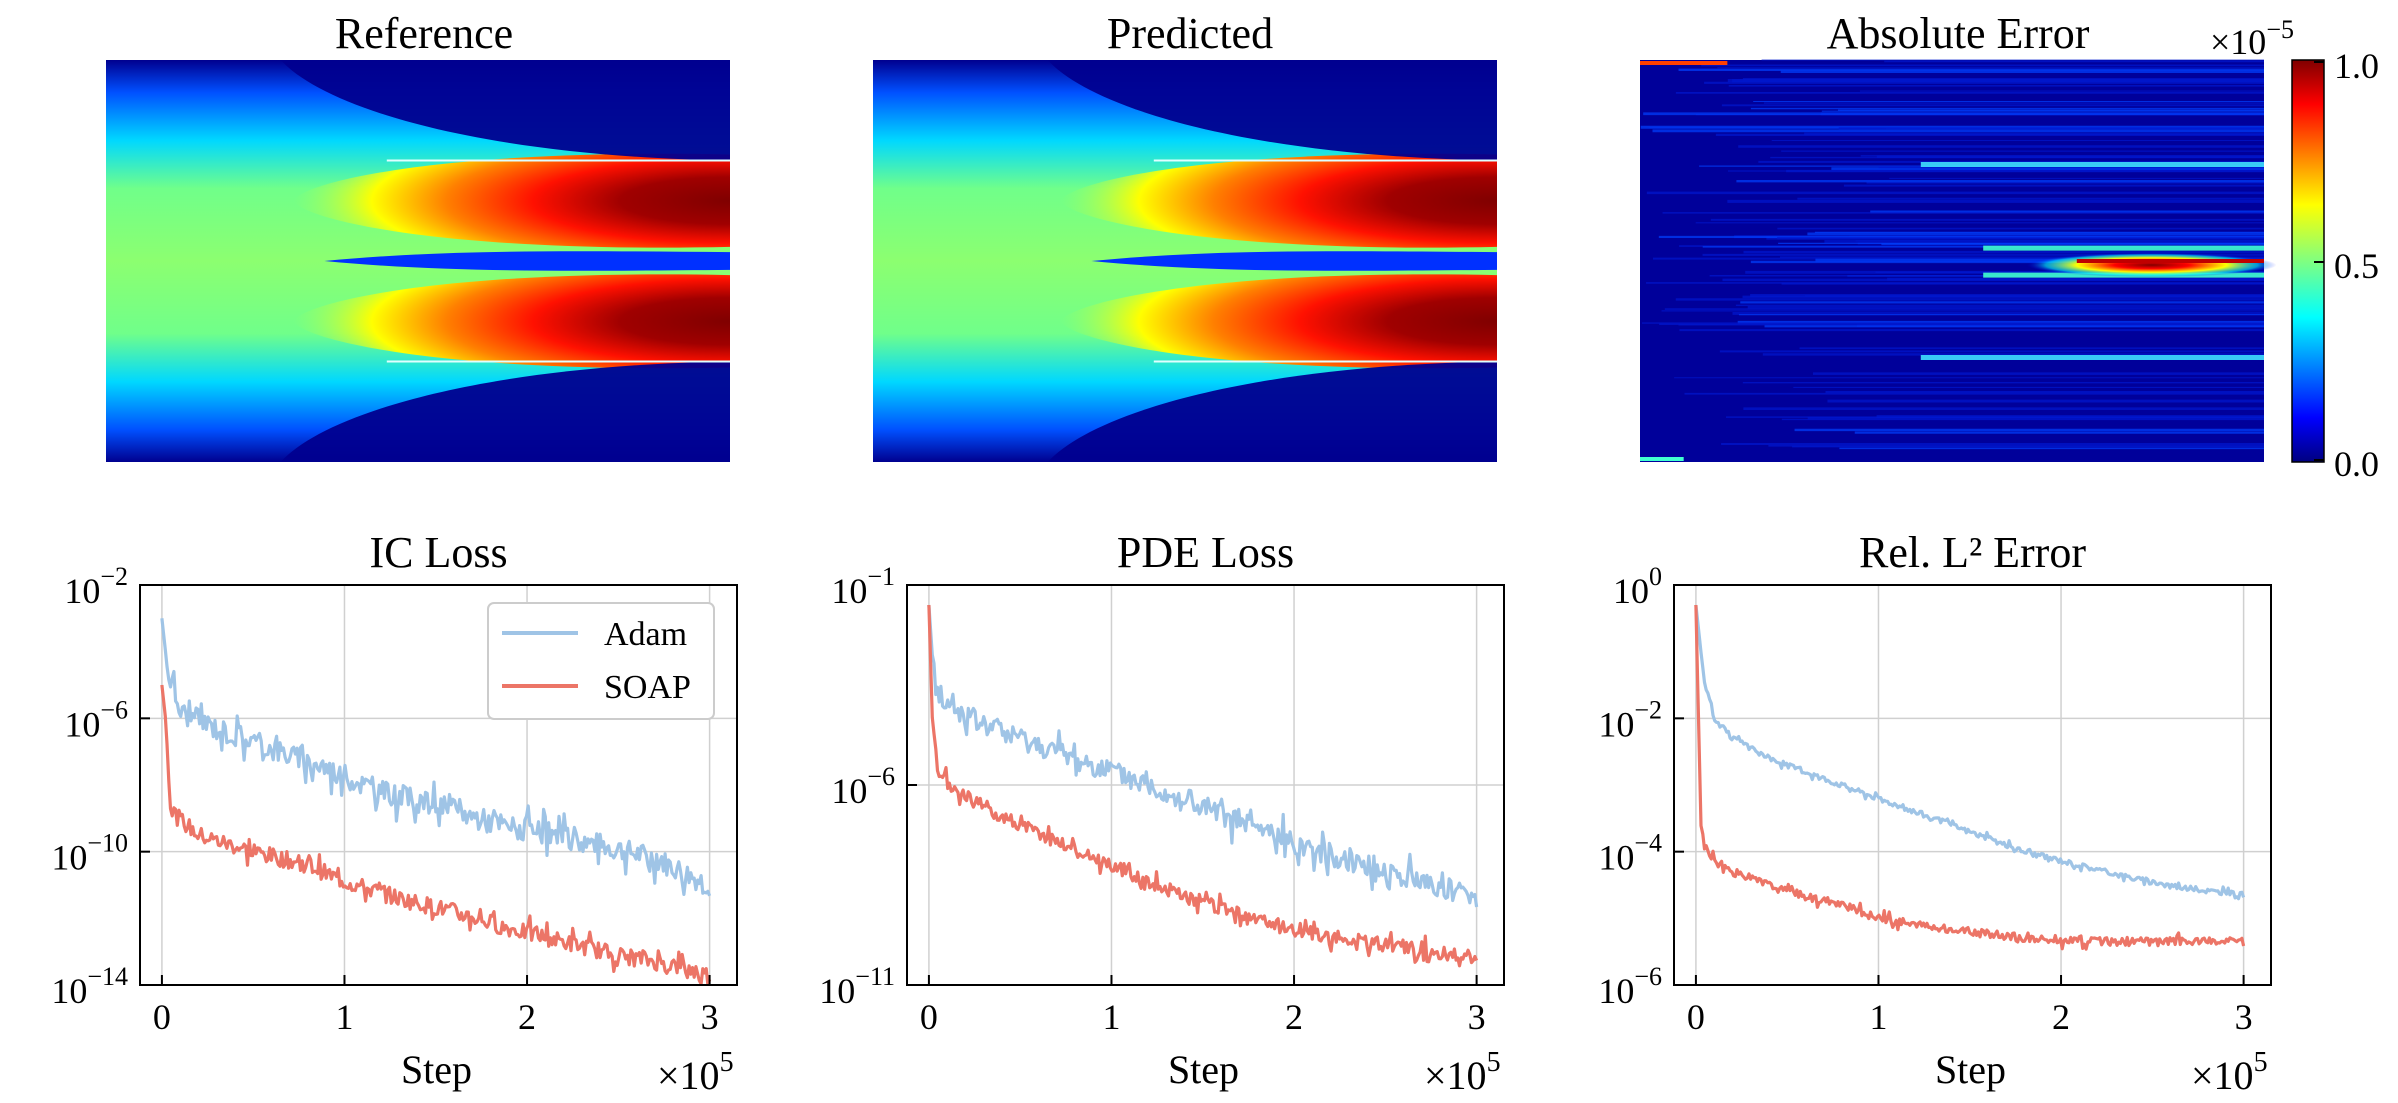  What do you see at coordinates (645, 634) in the screenshot?
I see `legend-label-adam: Adam` at bounding box center [645, 634].